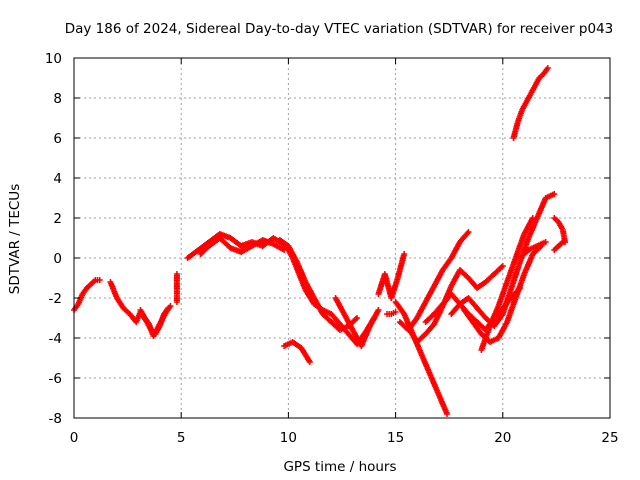 The width and height of the screenshot is (640, 480). I want to click on y-tick-label: -2, so click(55, 299).